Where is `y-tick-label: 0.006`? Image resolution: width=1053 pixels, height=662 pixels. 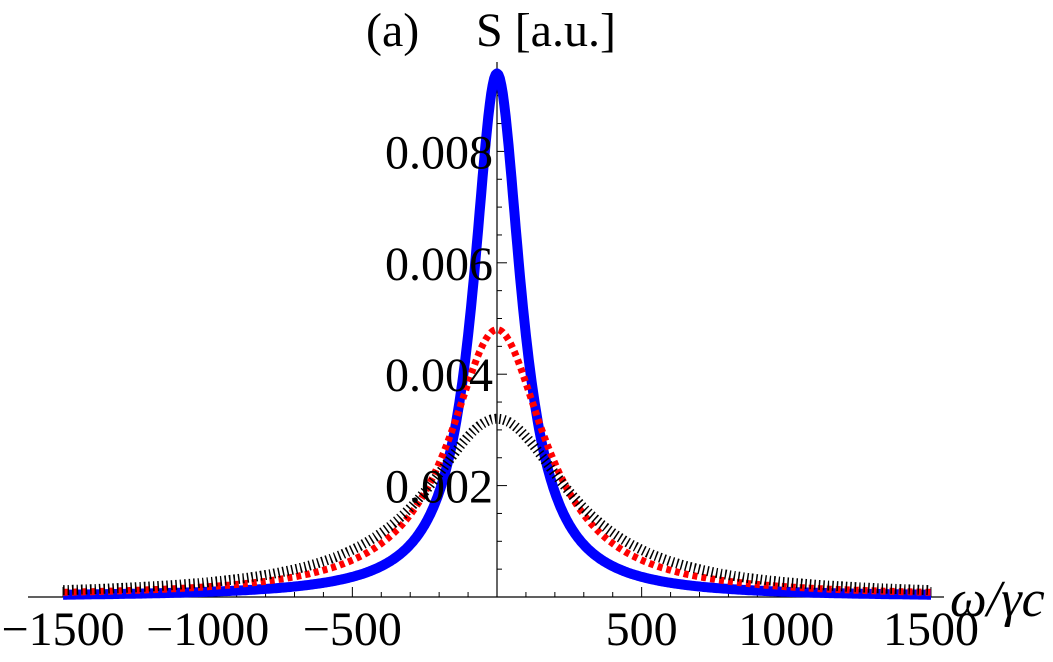 y-tick-label: 0.006 is located at coordinates (439, 264).